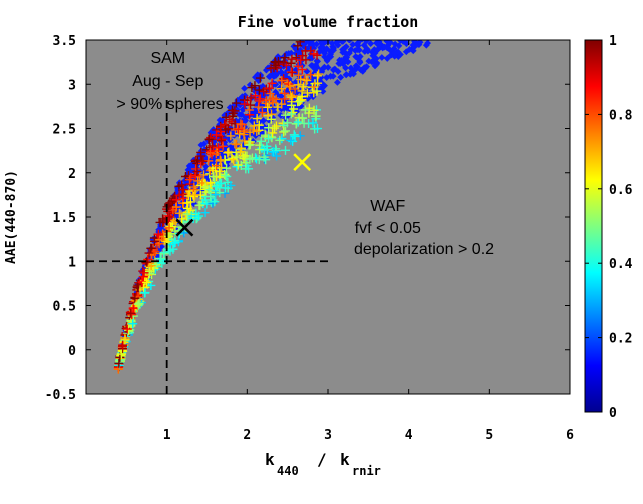 The height and width of the screenshot is (504, 643). What do you see at coordinates (64, 307) in the screenshot?
I see `y-tick-label: 0.5` at bounding box center [64, 307].